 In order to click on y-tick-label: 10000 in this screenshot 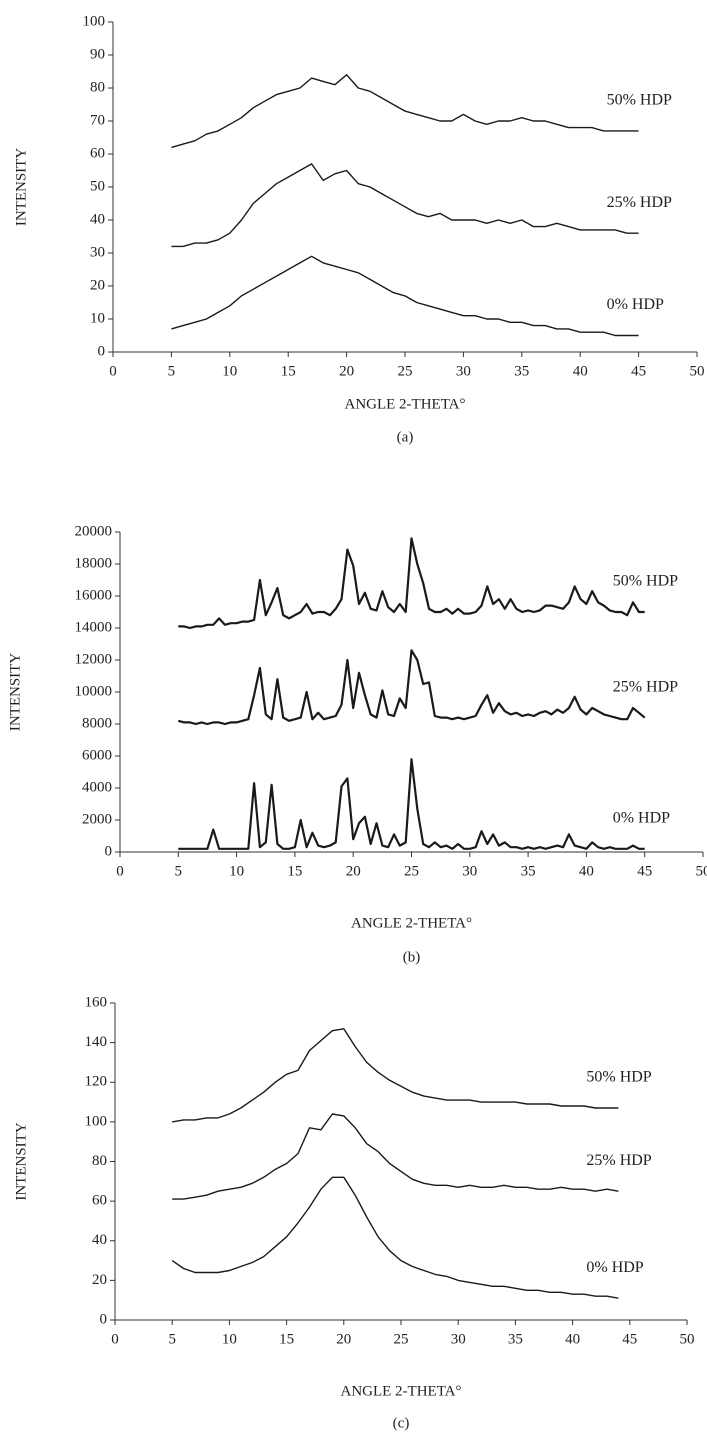, I will do `click(94, 691)`.